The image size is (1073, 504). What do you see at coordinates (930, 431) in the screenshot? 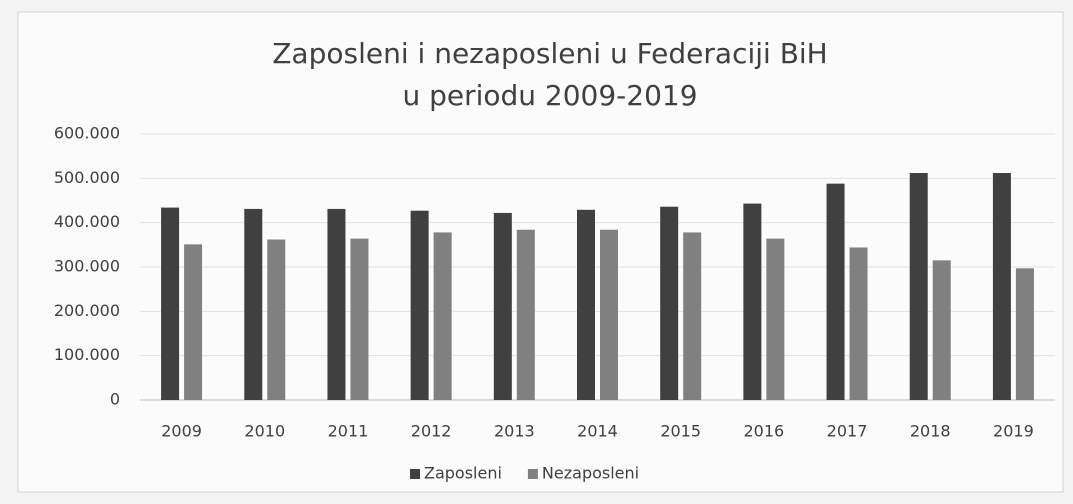
I see `x-tick-label: 2018` at bounding box center [930, 431].